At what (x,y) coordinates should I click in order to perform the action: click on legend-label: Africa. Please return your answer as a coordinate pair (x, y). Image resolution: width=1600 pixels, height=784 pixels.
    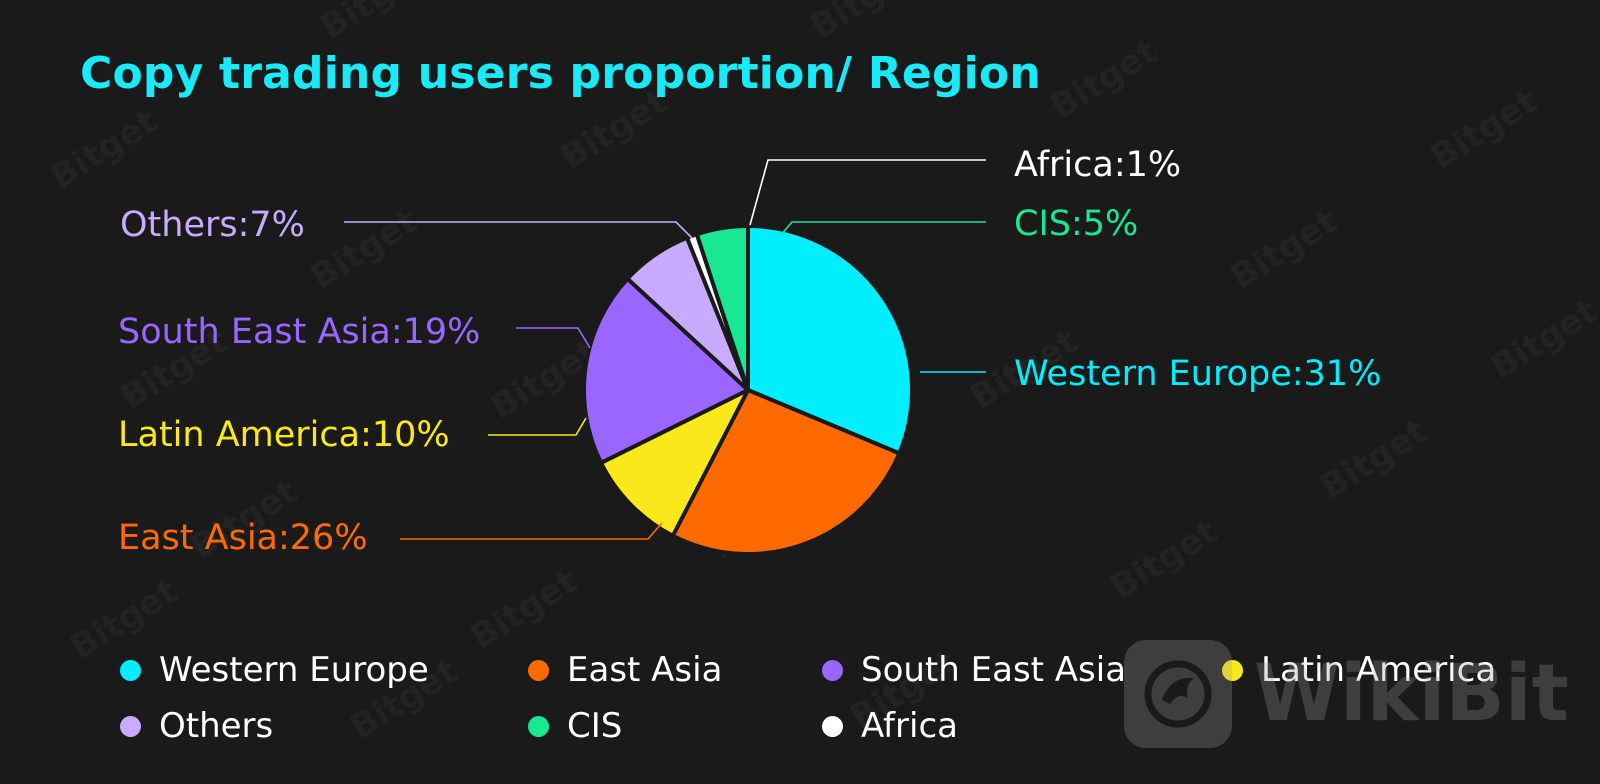
    Looking at the image, I should click on (909, 726).